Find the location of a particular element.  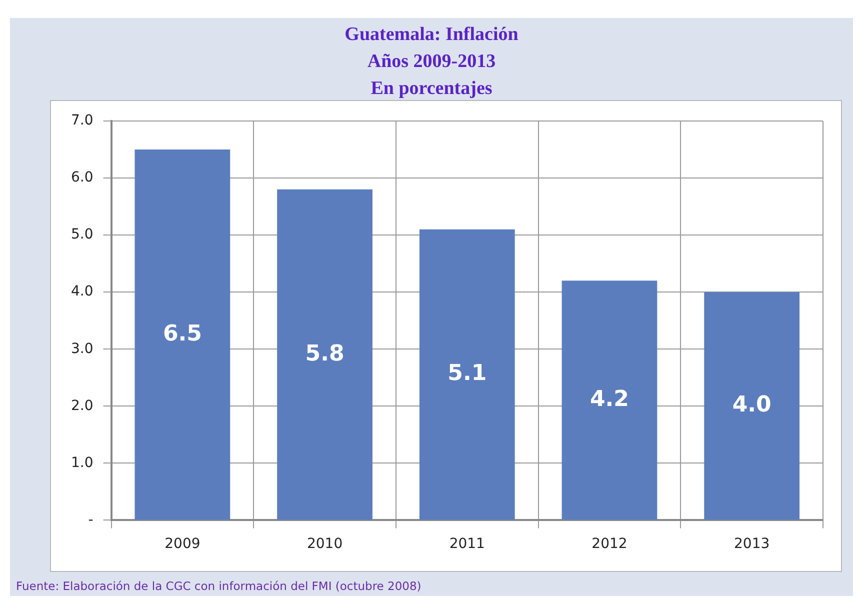

data-label: 4.2 is located at coordinates (609, 399).